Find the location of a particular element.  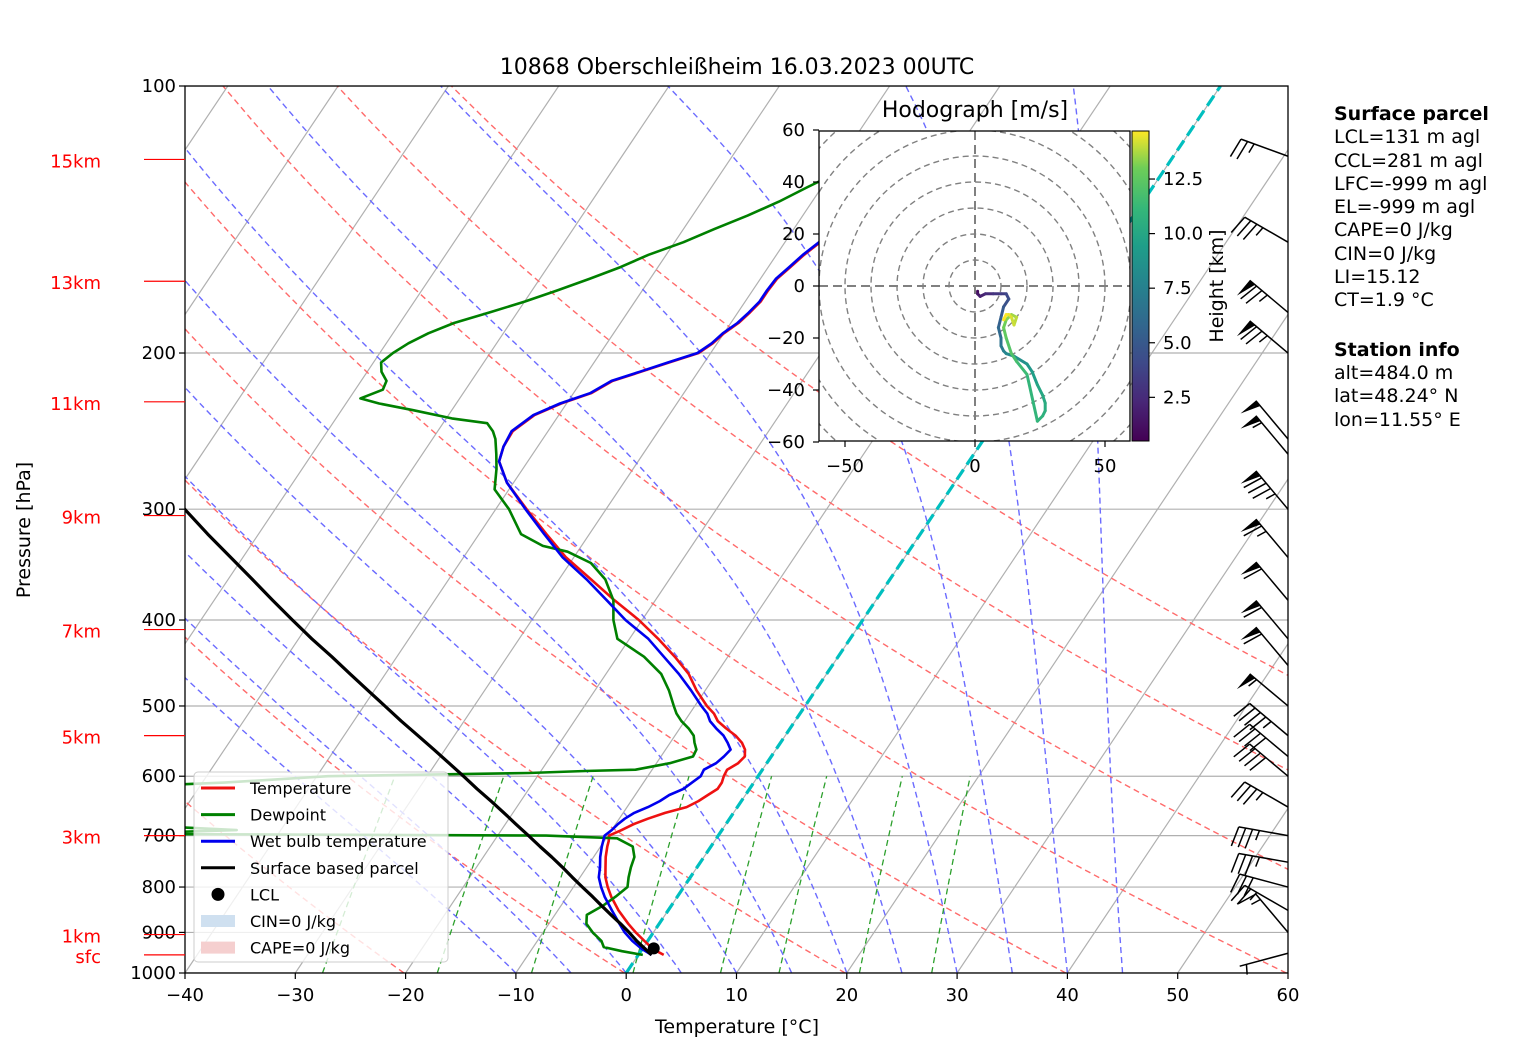

station-info-line: lon=11.55° E is located at coordinates (1397, 419).